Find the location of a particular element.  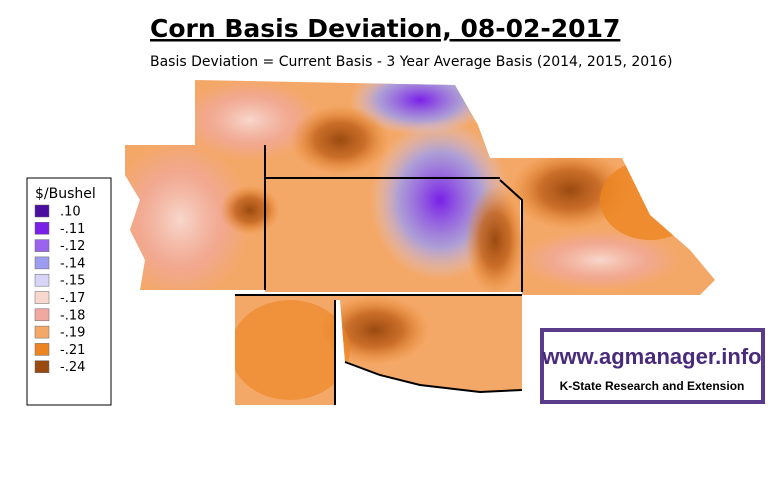

title: Corn Basis Deviation, 08-02-2017 is located at coordinates (385, 28).